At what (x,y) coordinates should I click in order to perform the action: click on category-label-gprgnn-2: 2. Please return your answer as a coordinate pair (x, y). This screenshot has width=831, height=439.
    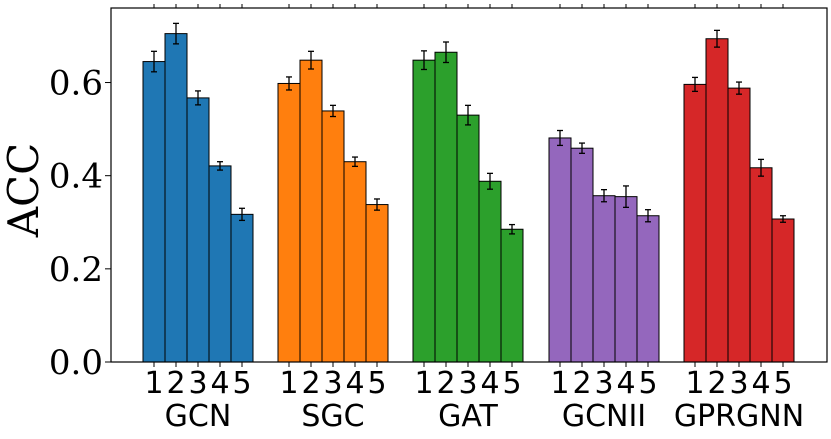
    Looking at the image, I should click on (716, 383).